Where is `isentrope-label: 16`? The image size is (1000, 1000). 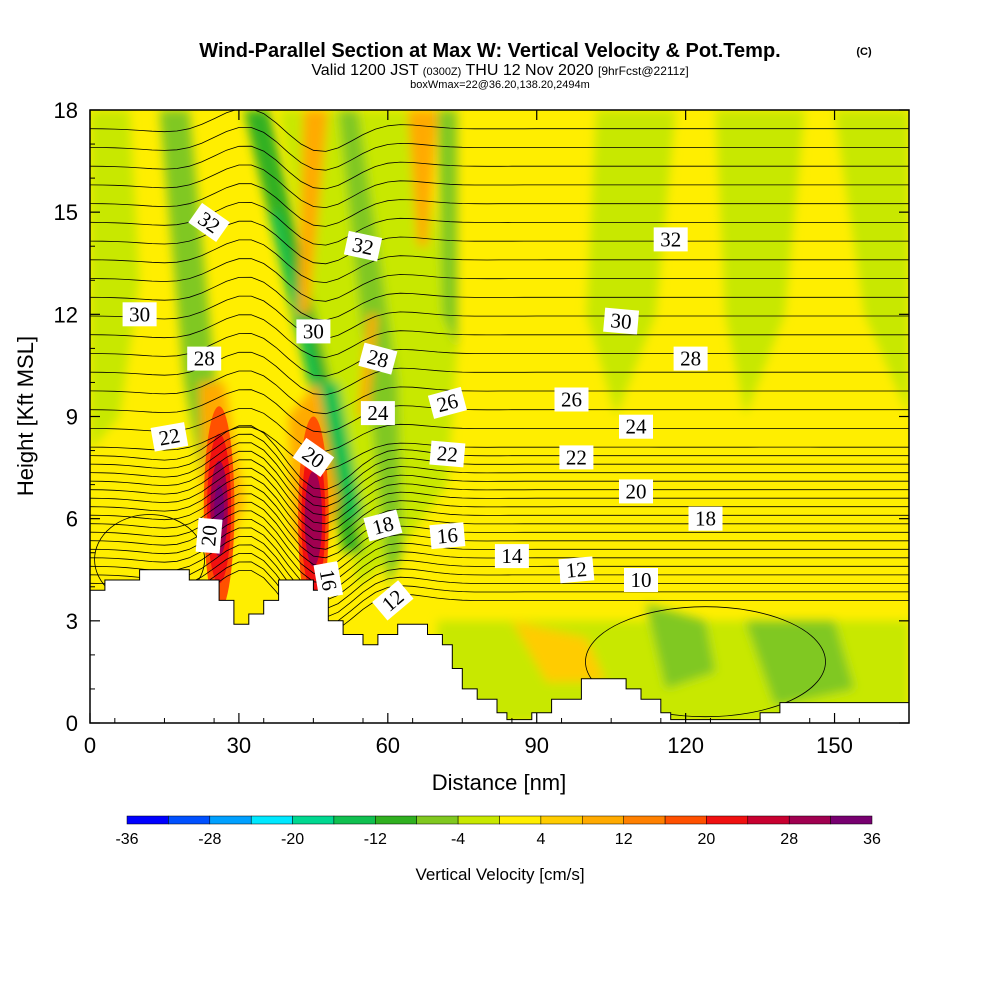 isentrope-label: 16 is located at coordinates (328, 580).